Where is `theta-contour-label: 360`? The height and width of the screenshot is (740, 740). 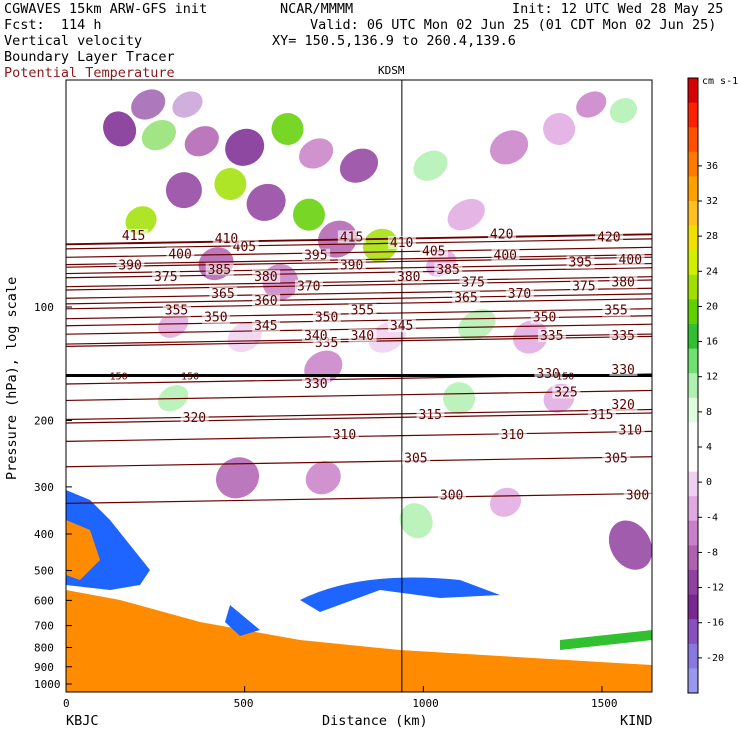
theta-contour-label: 360 is located at coordinates (265, 301).